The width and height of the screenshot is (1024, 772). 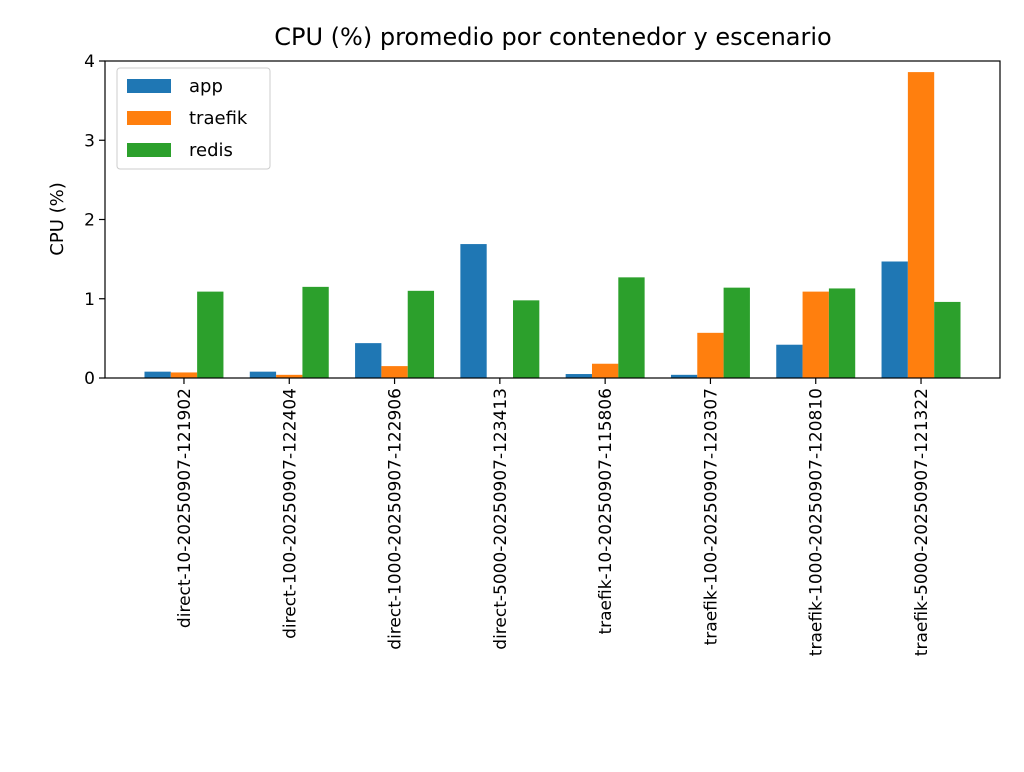 What do you see at coordinates (206, 86) in the screenshot?
I see `legend-label-app: app` at bounding box center [206, 86].